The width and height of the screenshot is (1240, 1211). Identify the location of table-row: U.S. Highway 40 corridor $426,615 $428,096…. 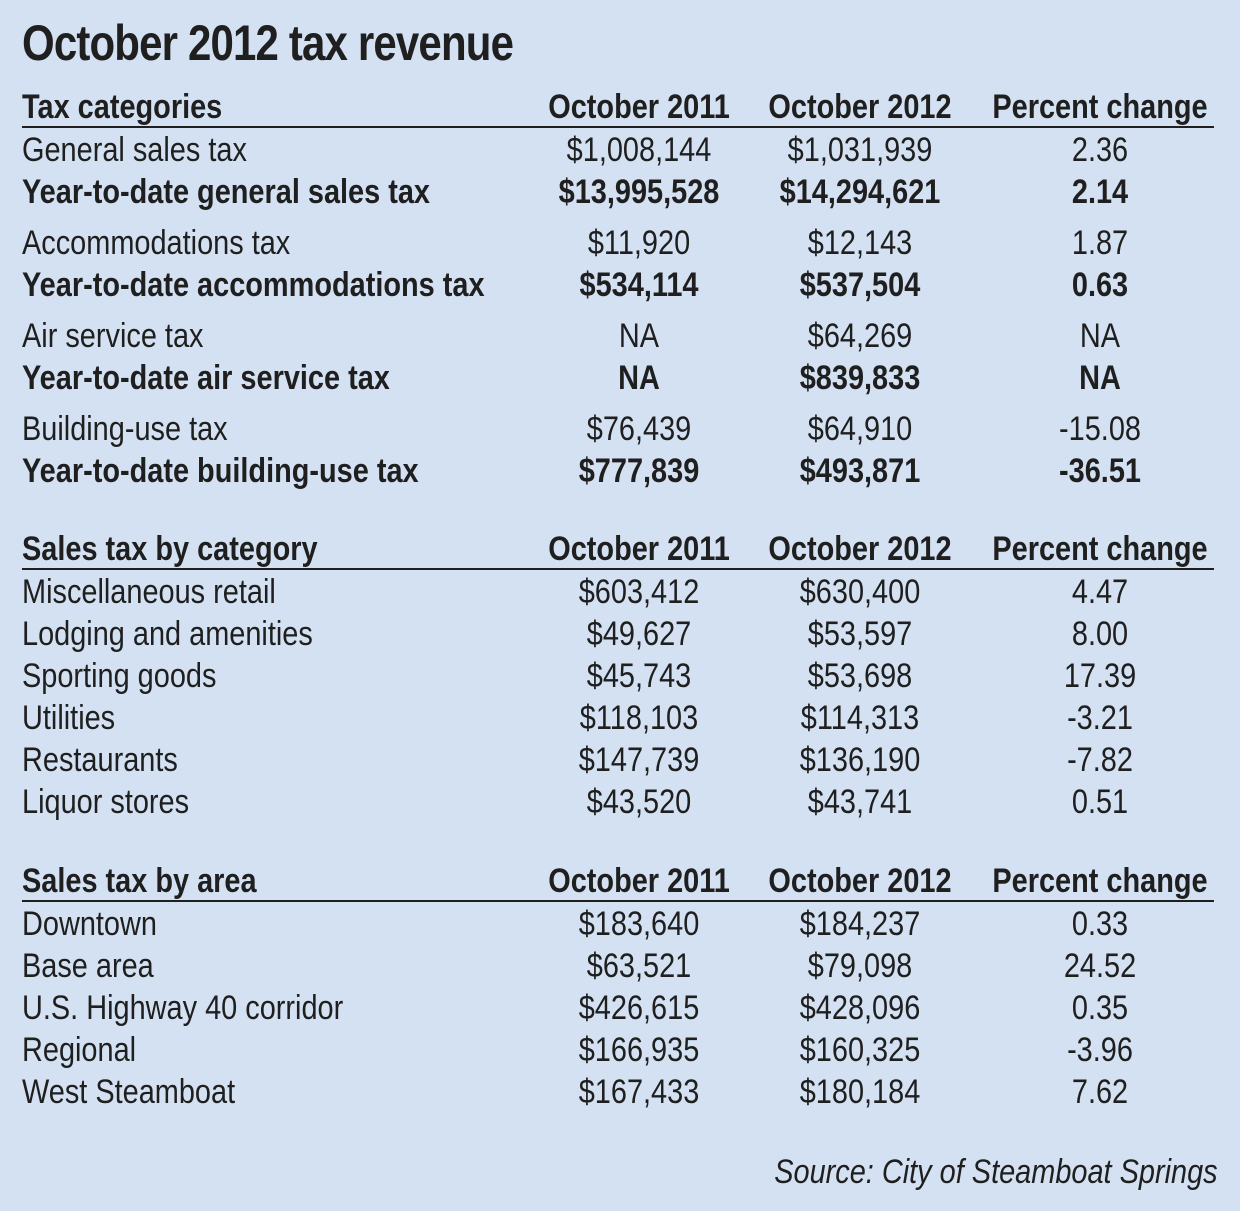
(618, 1010).